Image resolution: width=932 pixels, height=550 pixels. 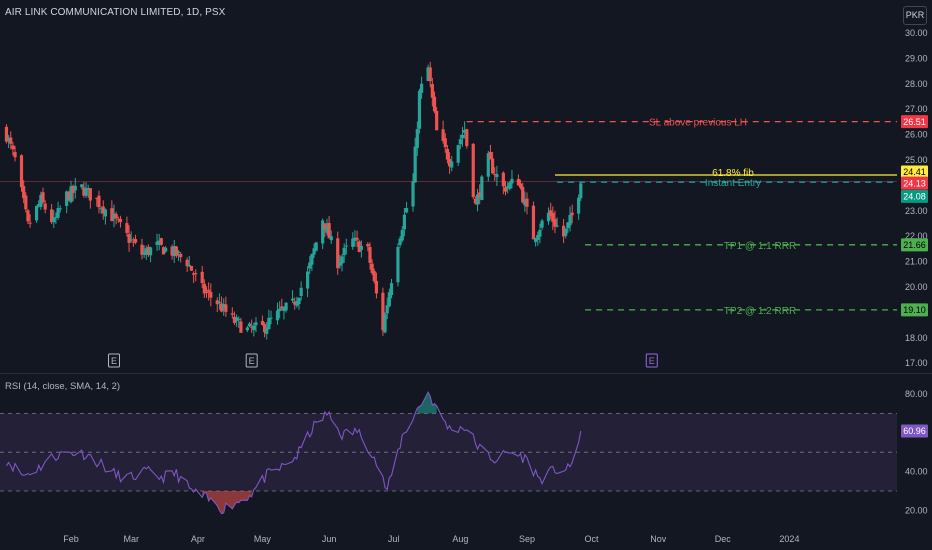 I want to click on time-tick-label: Jul, so click(x=394, y=539).